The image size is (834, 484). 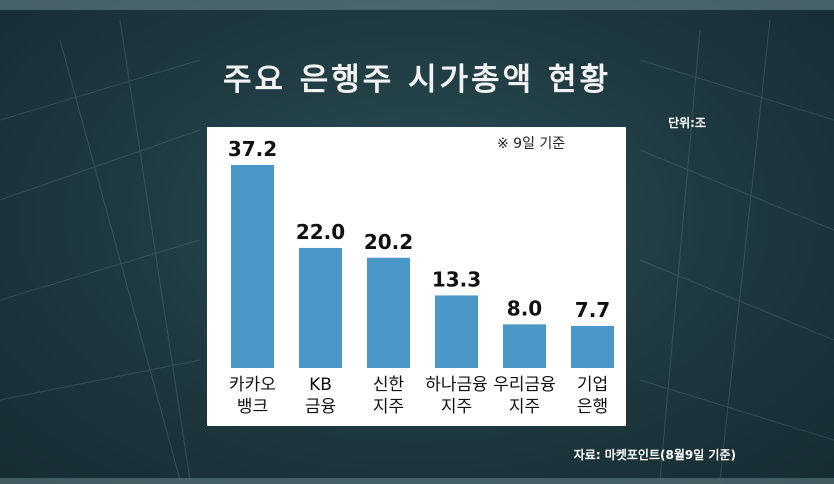 I want to click on category-label-4-0: 우리금융, so click(x=524, y=385).